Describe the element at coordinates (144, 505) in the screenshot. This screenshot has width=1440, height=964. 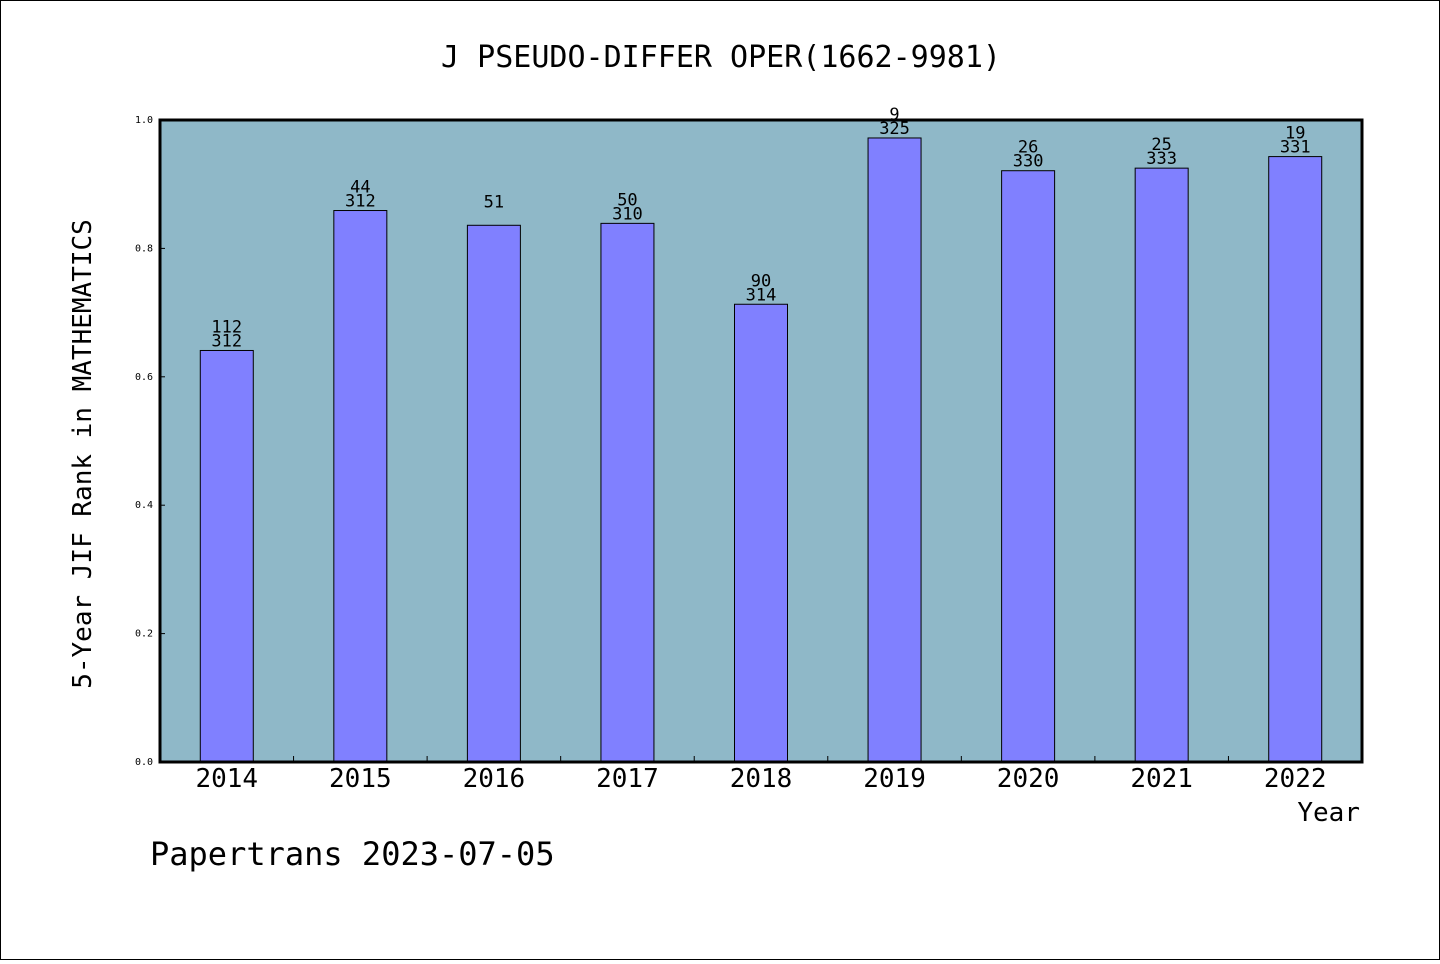
I see `y-tick-label: 0.4` at that location.